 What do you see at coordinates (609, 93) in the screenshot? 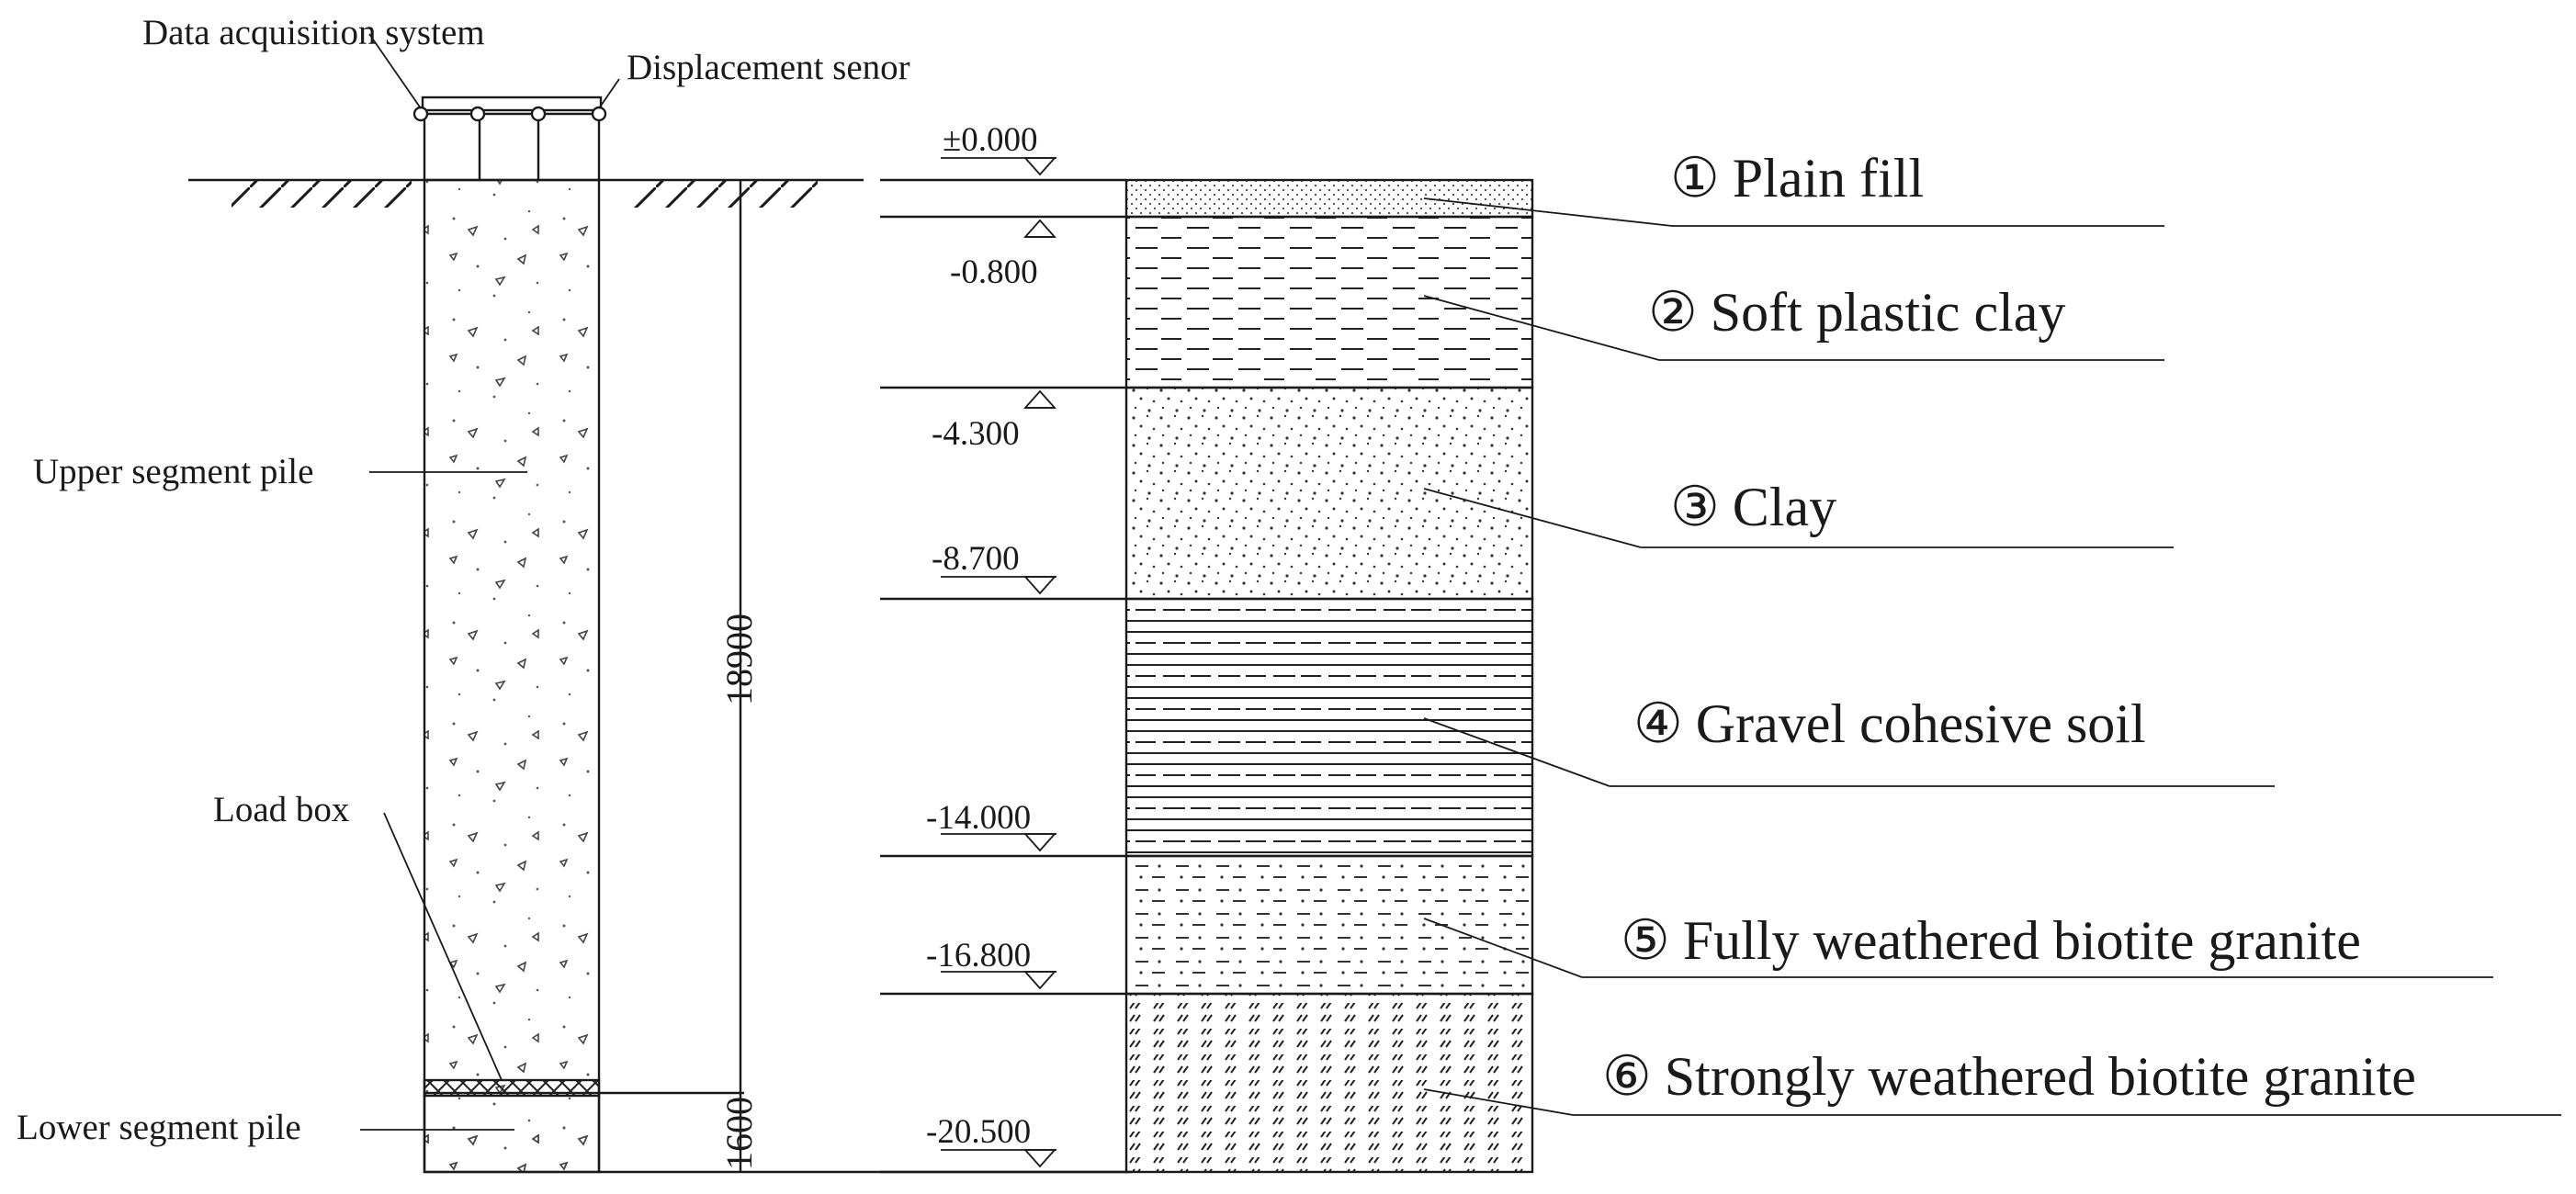
I see `leader-displacement-sensor` at bounding box center [609, 93].